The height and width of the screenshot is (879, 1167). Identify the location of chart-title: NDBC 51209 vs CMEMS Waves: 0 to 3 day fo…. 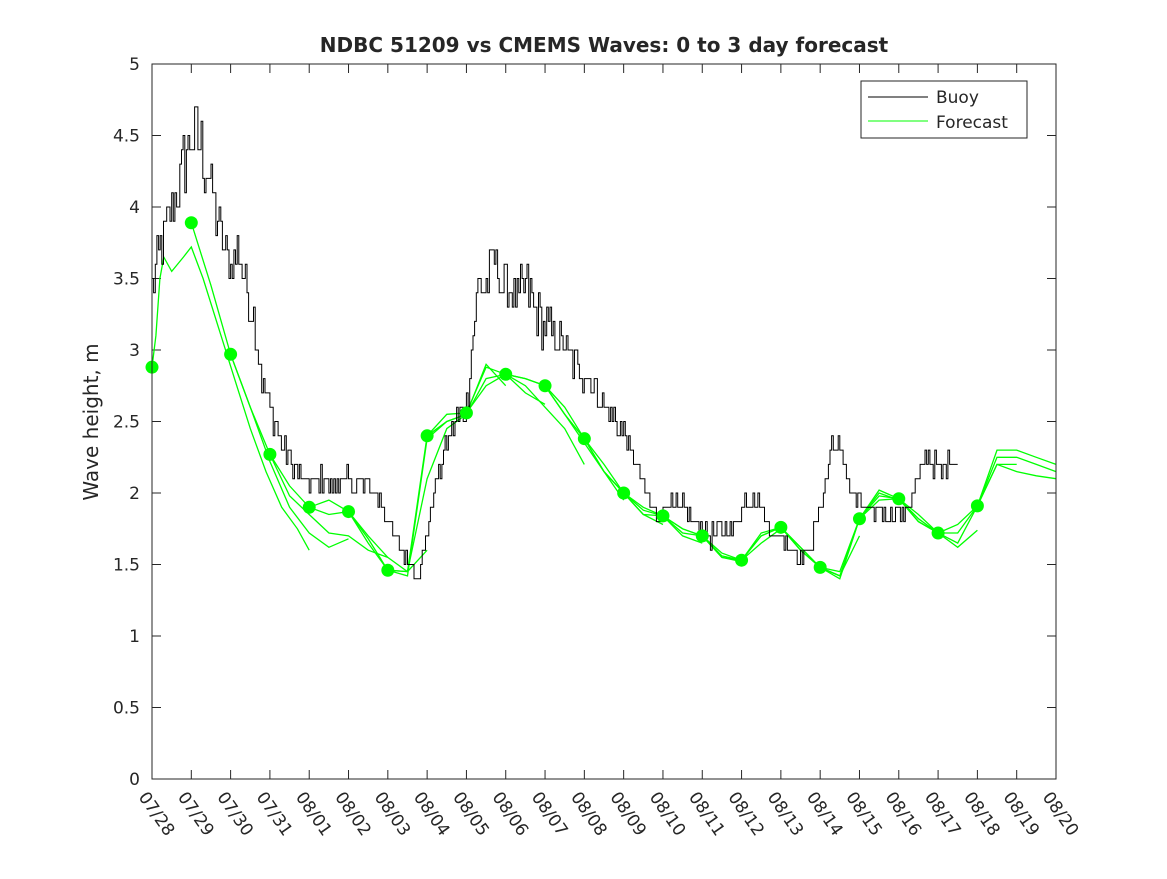
(604, 45).